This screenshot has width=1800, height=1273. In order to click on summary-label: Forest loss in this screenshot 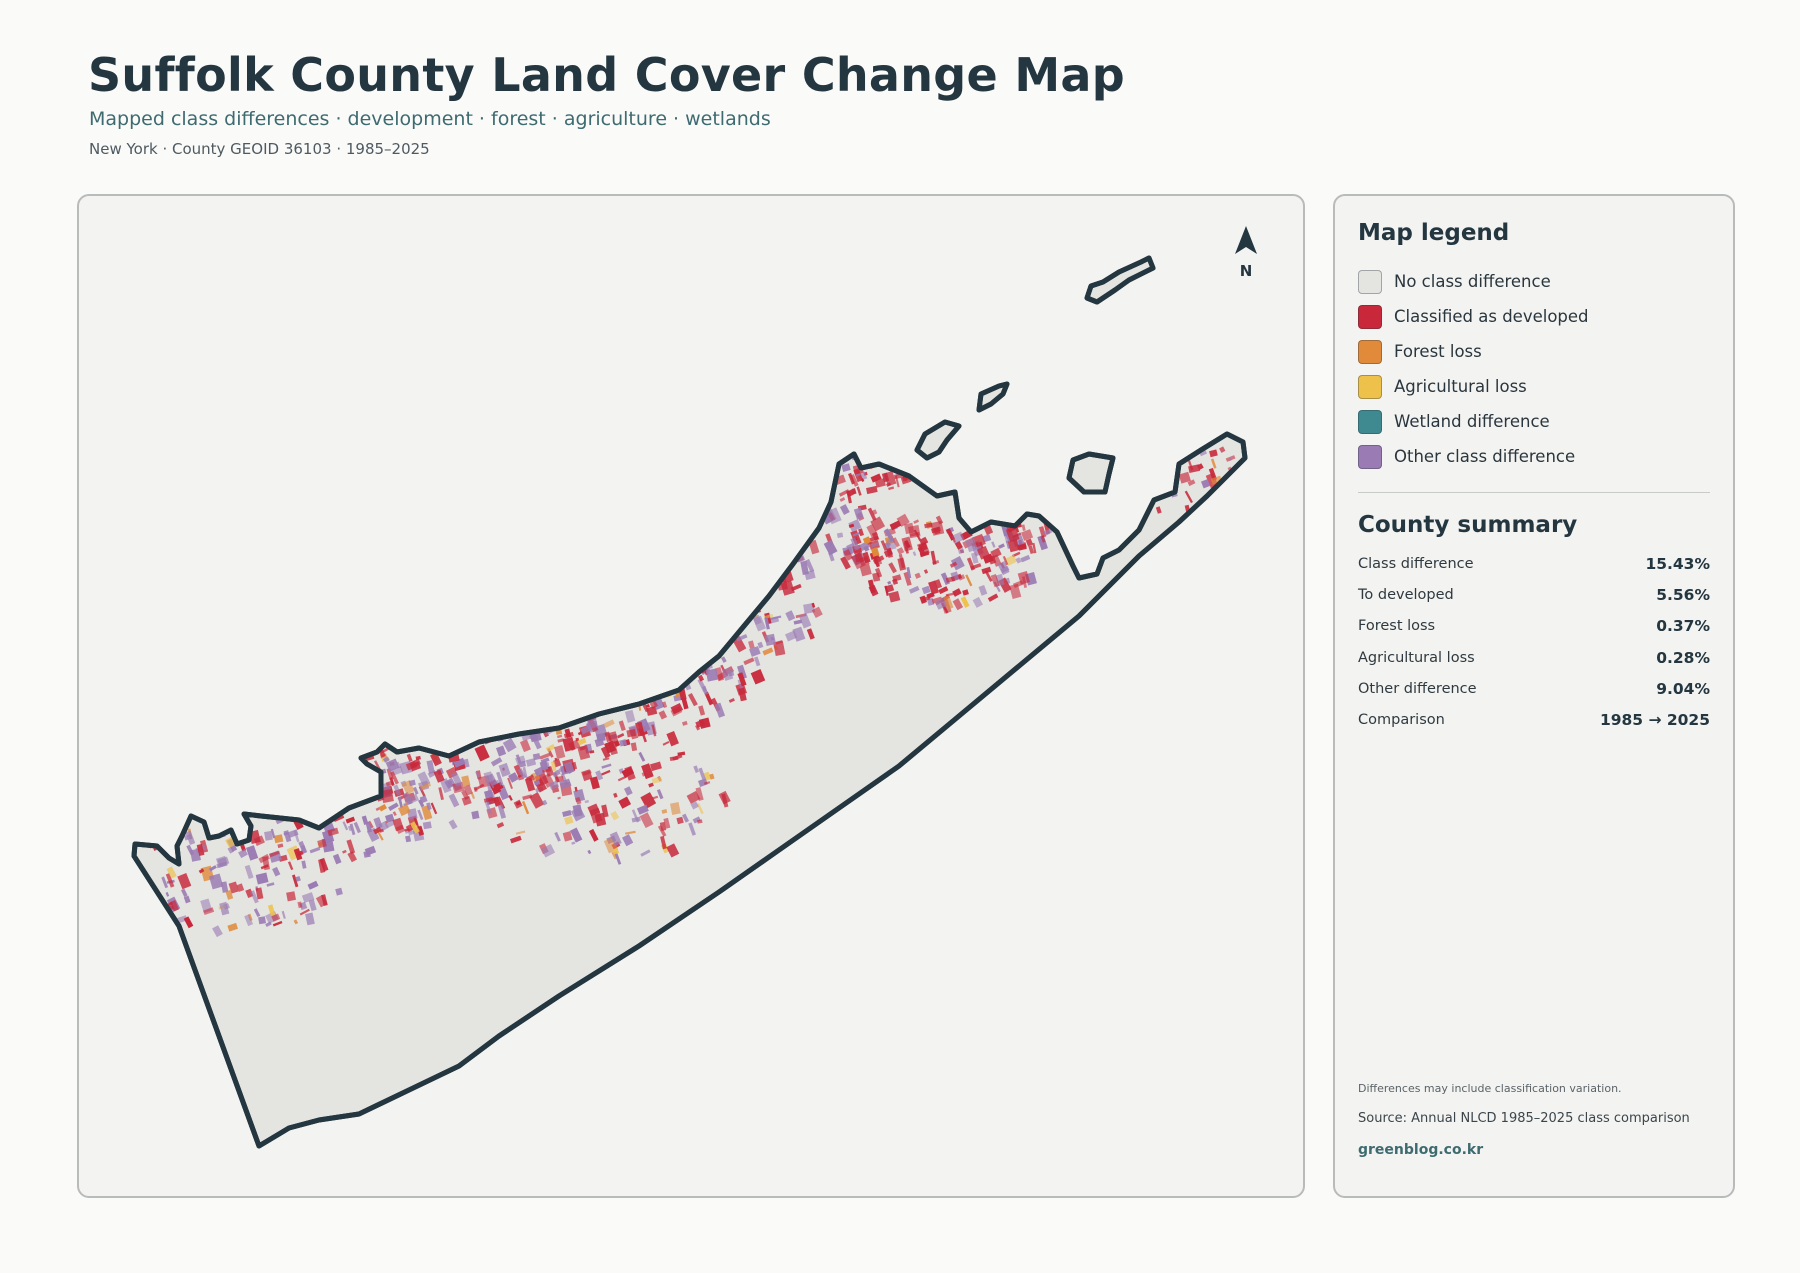, I will do `click(1397, 626)`.